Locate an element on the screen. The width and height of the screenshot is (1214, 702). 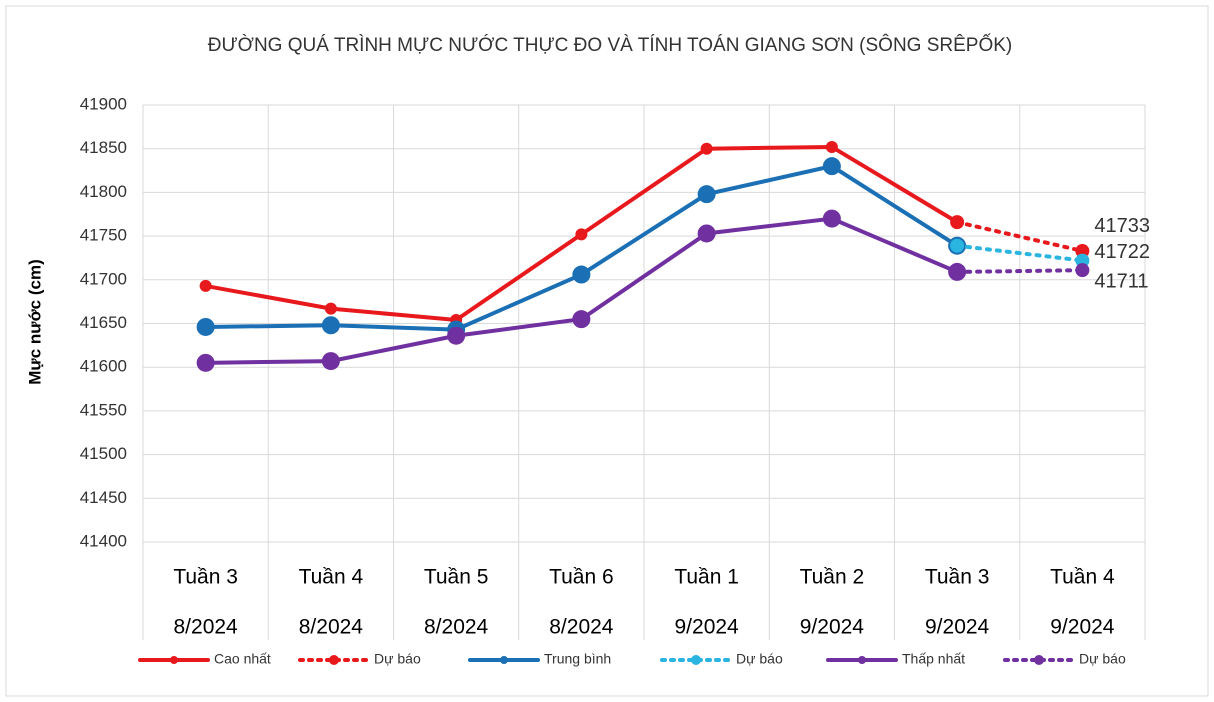
data-label: 41711 is located at coordinates (1121, 281).